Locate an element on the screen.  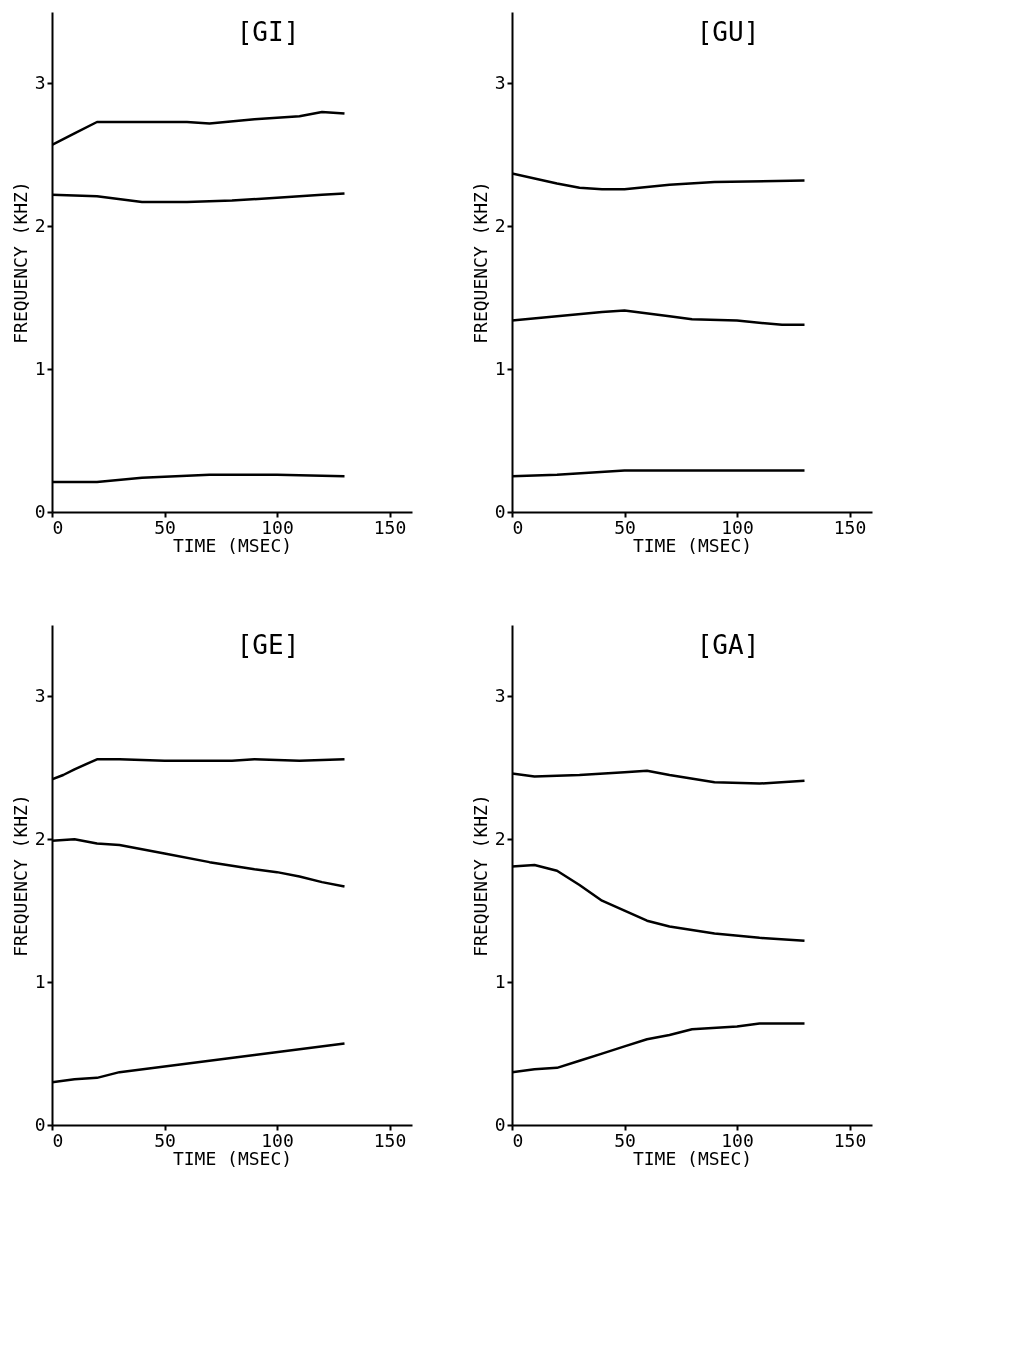
chart-title: [GI] is located at coordinates (268, 32).